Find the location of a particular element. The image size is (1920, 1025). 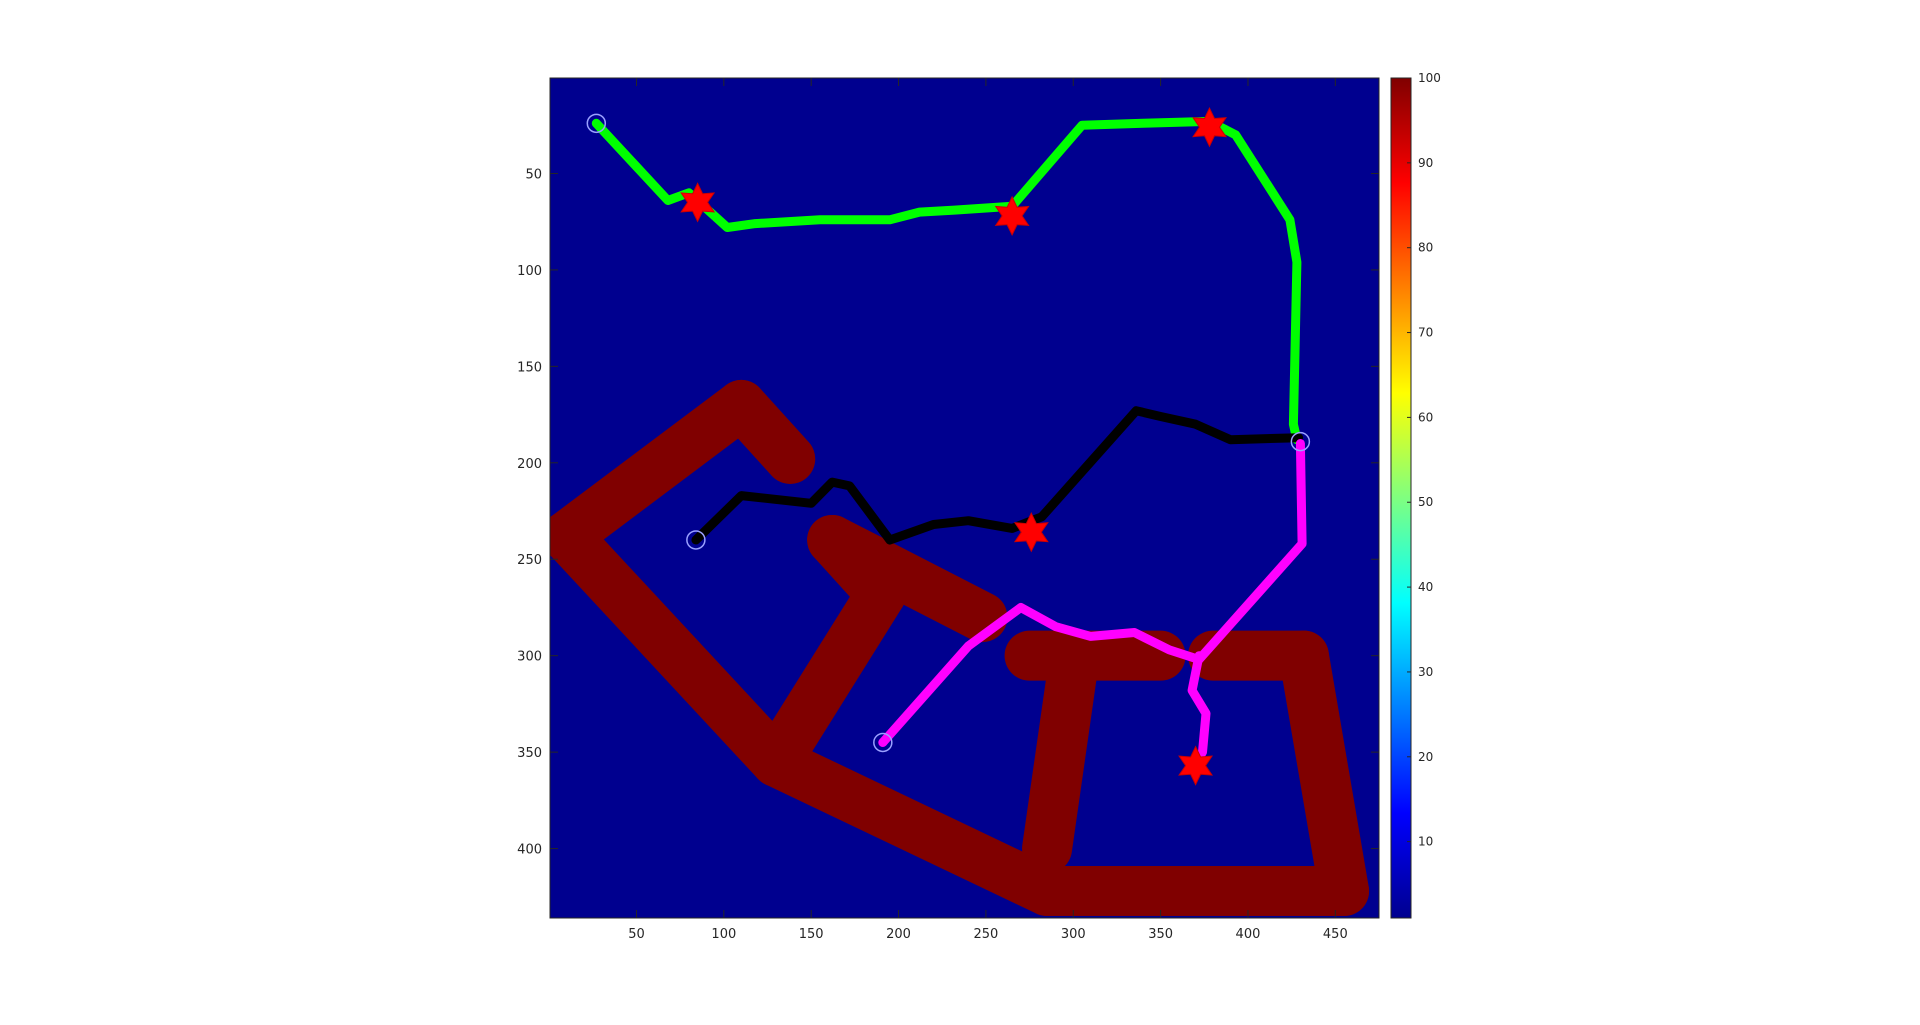

x-tick-label: 150 is located at coordinates (811, 934).